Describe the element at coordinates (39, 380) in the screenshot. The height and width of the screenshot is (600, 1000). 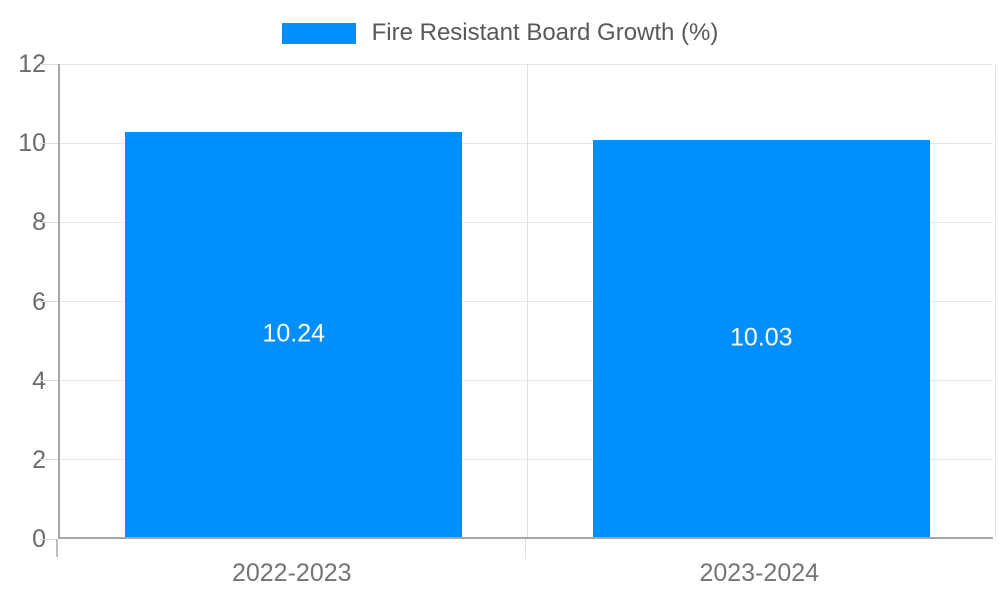
I see `y-axis-tick-label: 4` at that location.